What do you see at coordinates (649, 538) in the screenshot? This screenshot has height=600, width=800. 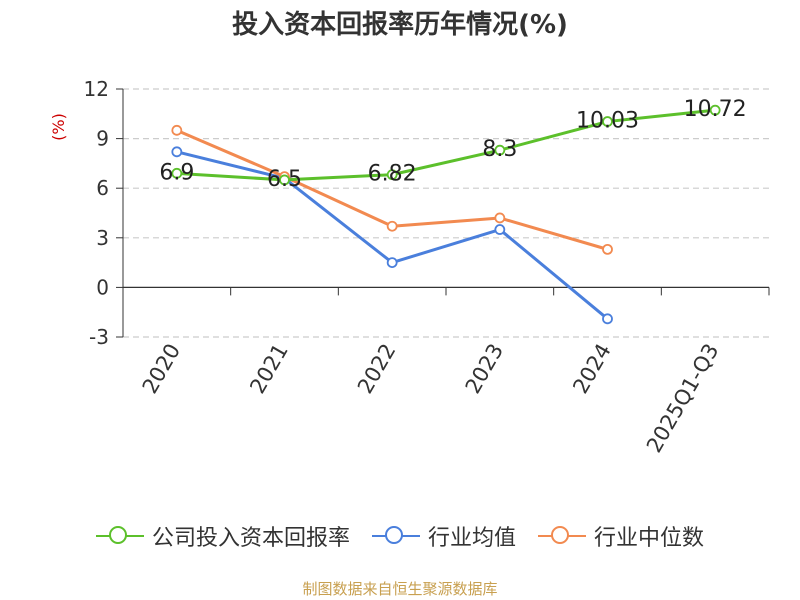 I see `legend-label-industry-median: 行业中位数` at bounding box center [649, 538].